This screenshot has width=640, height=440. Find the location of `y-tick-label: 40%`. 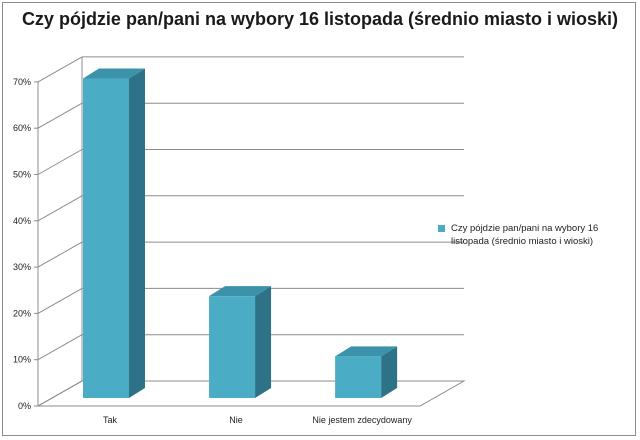

y-tick-label: 40% is located at coordinates (22, 221).